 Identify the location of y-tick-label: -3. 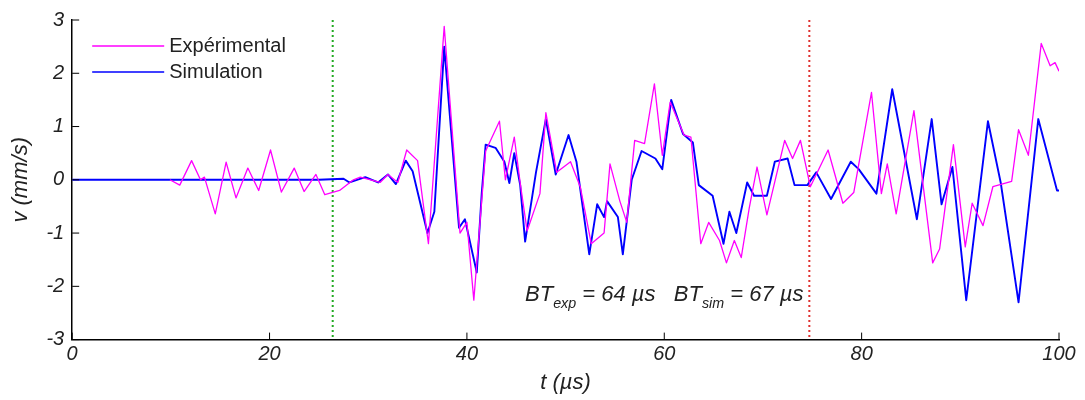
(55, 338).